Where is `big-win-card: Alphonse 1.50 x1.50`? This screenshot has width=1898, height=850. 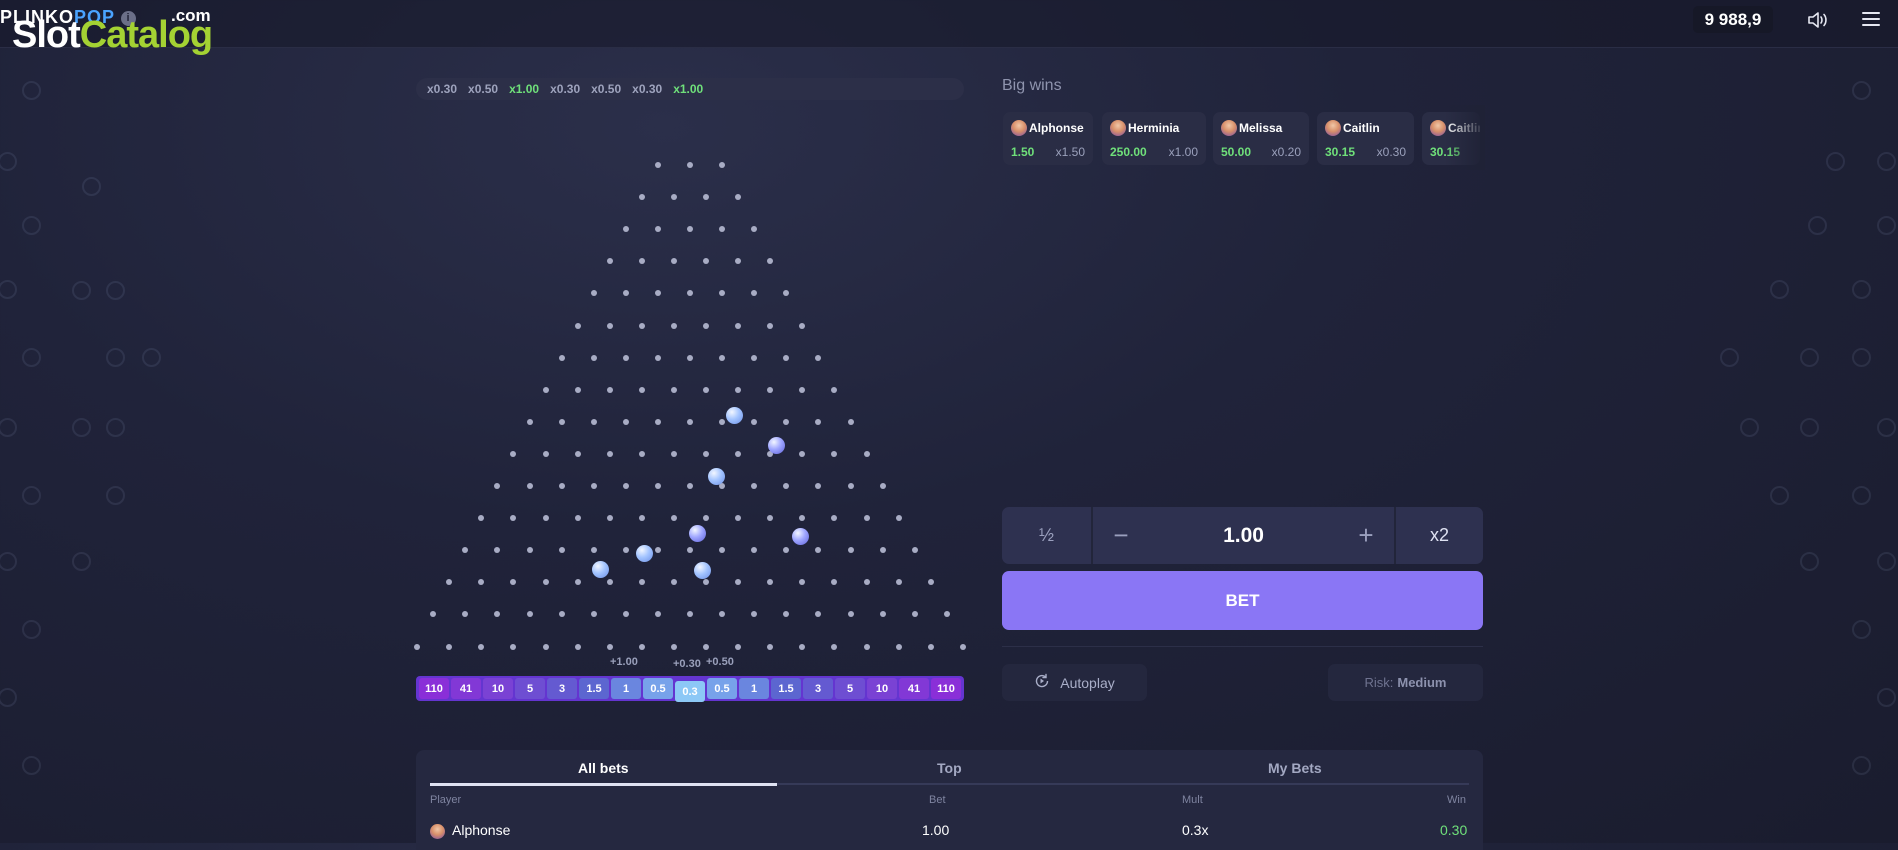
big-win-card: Alphonse 1.50 x1.50 is located at coordinates (1048, 138).